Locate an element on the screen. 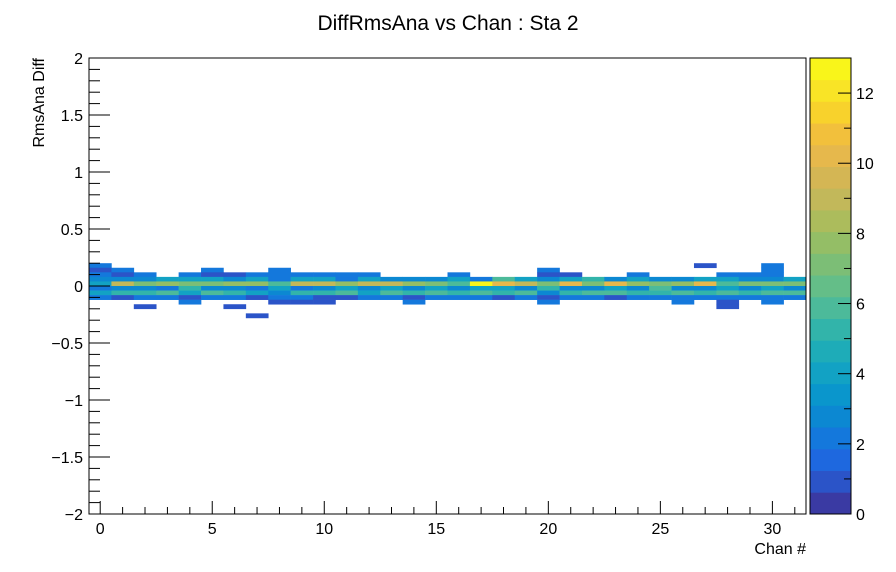 Image resolution: width=896 pixels, height=572 pixels. palette-tick-label: 0 is located at coordinates (860, 515).